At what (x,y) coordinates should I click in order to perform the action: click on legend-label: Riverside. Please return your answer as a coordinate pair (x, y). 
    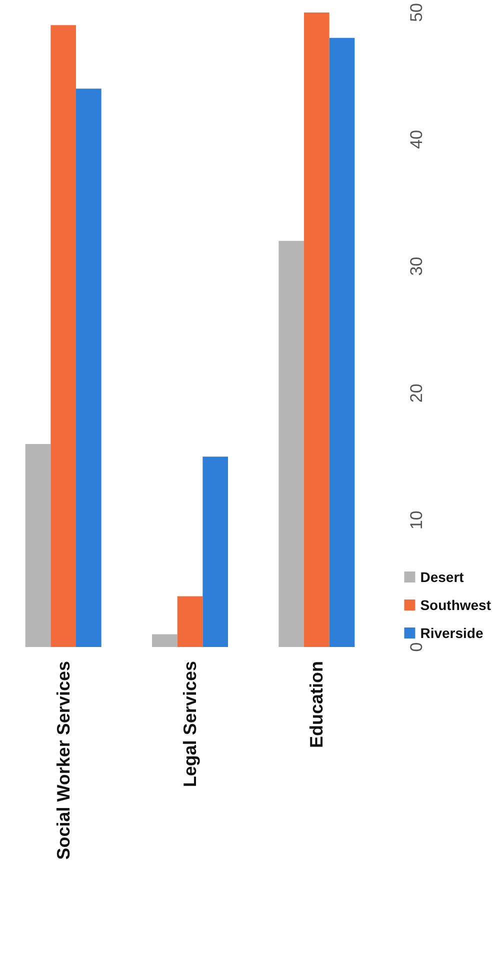
    Looking at the image, I should click on (452, 633).